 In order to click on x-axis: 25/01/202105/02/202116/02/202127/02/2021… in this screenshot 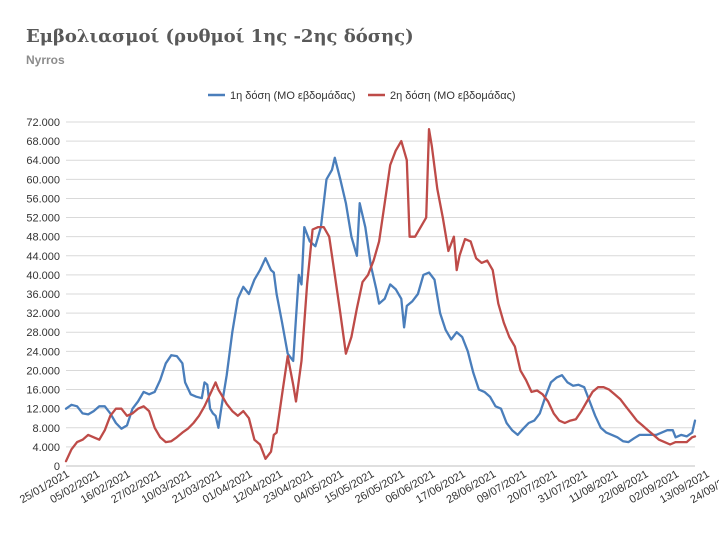, I will do `click(368, 487)`.